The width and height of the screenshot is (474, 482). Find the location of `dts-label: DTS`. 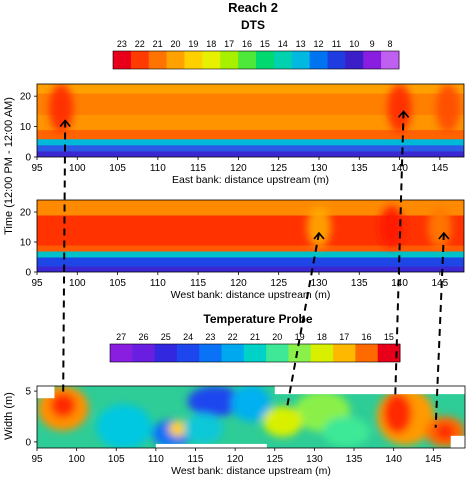

dts-label: DTS is located at coordinates (253, 25).